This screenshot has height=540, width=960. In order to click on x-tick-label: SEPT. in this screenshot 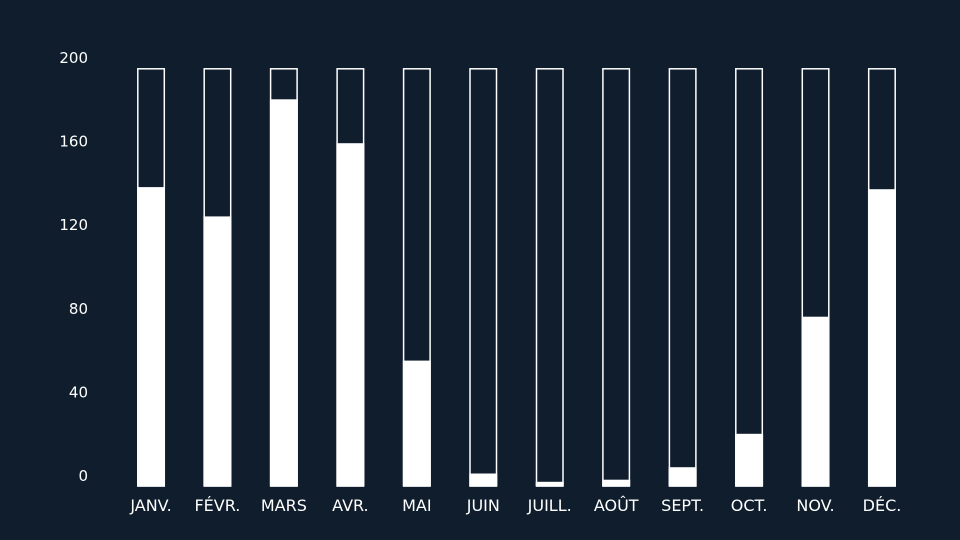, I will do `click(682, 505)`.